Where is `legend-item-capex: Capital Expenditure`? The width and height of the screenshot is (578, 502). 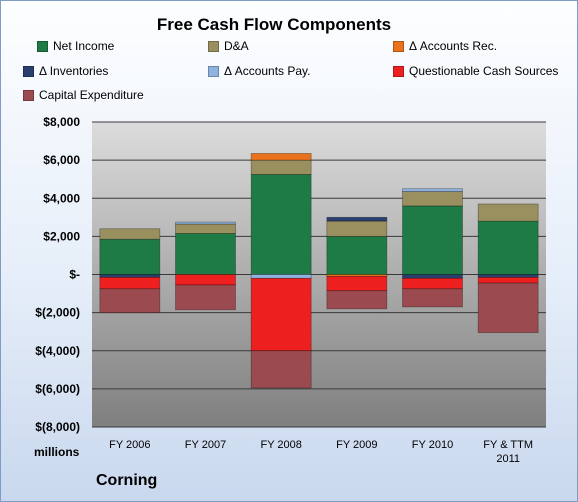 legend-item-capex: Capital Expenditure is located at coordinates (83, 95).